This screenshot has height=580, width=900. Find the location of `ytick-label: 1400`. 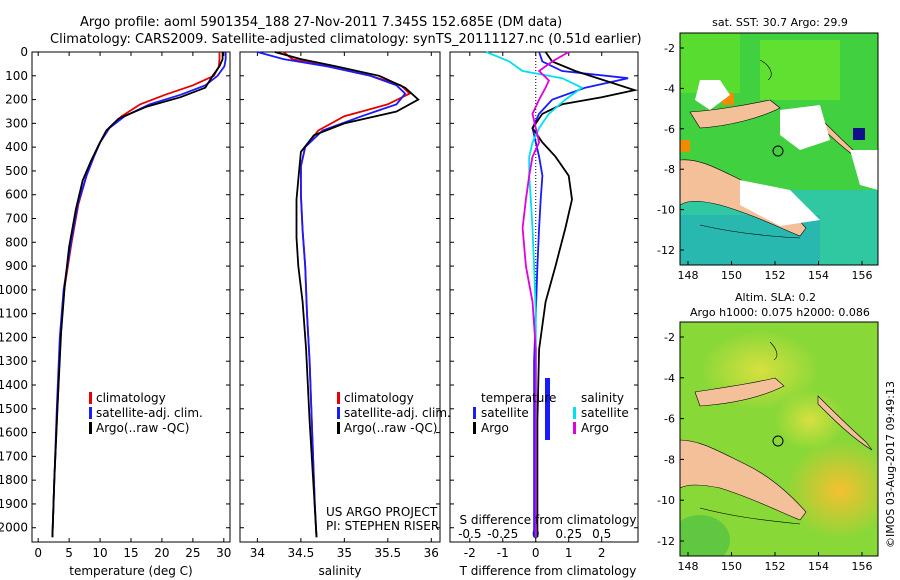

ytick-label: 1400 is located at coordinates (14, 385).